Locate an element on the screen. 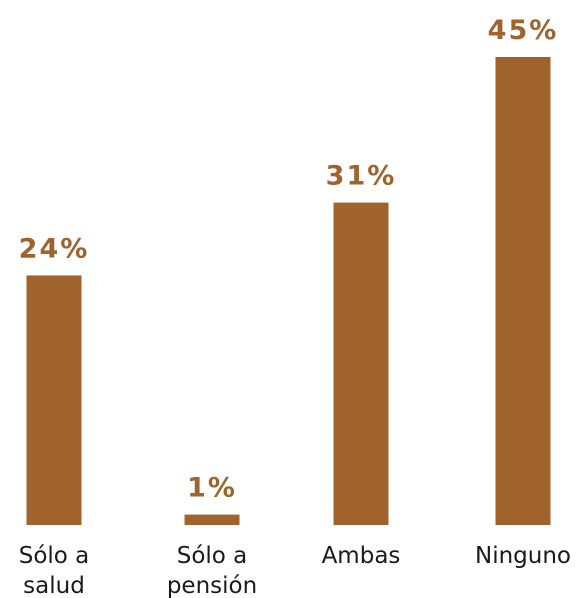 This screenshot has height=598, width=578. category-label-1: Sólo a salud is located at coordinates (54, 570).